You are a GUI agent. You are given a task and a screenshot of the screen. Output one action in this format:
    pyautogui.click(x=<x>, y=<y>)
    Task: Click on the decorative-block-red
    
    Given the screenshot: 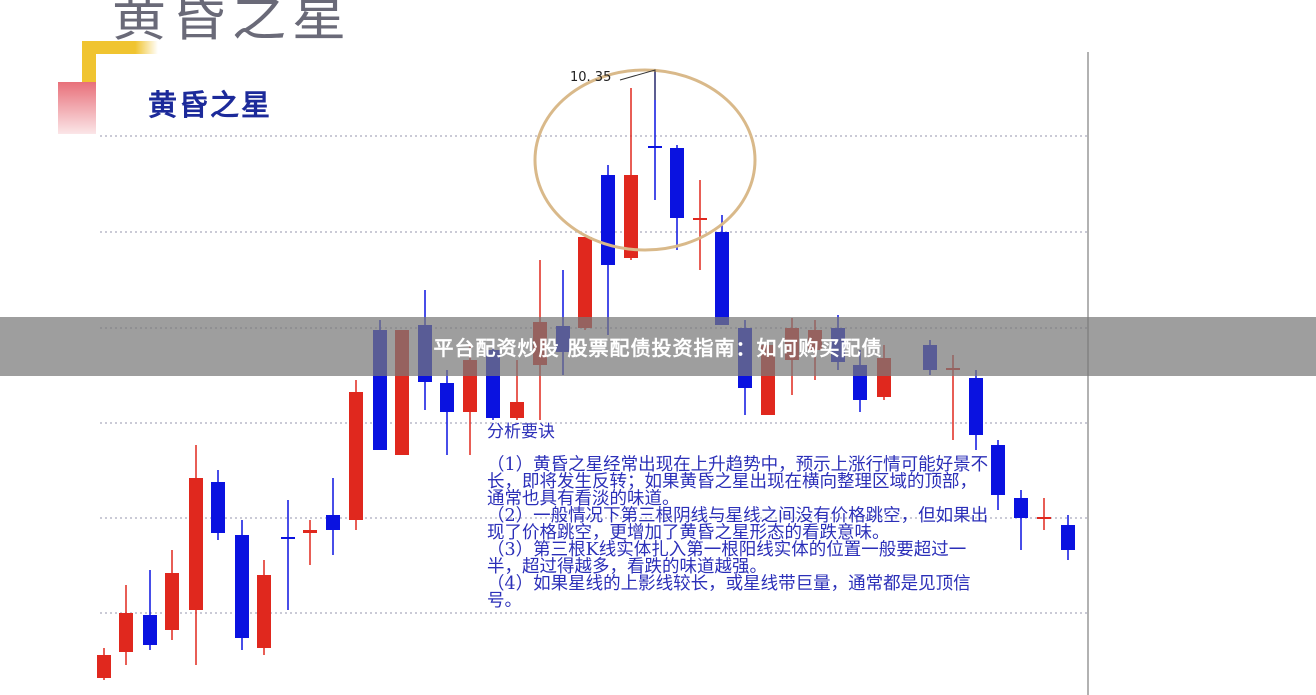 What is the action you would take?
    pyautogui.click(x=78, y=108)
    